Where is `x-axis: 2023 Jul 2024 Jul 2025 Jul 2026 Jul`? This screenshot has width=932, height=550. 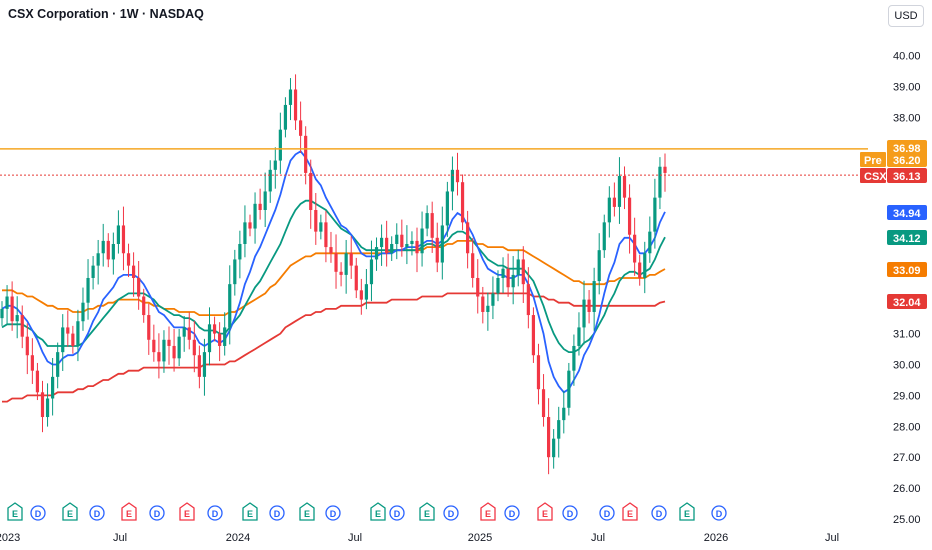
x-axis: 2023 Jul 2024 Jul 2025 Jul 2026 Jul is located at coordinates (419, 538).